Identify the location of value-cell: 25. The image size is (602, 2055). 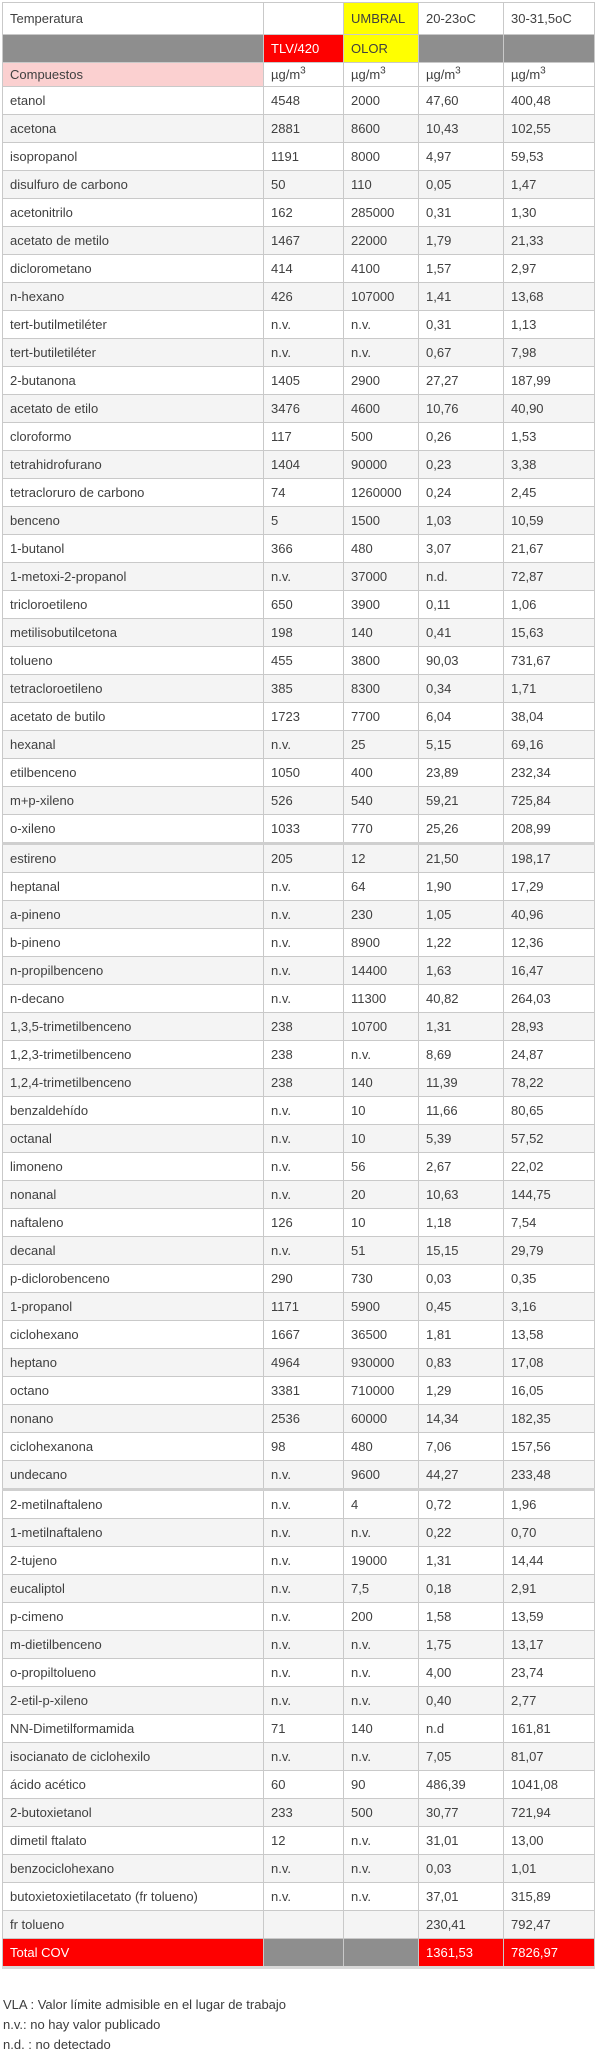
(381, 744).